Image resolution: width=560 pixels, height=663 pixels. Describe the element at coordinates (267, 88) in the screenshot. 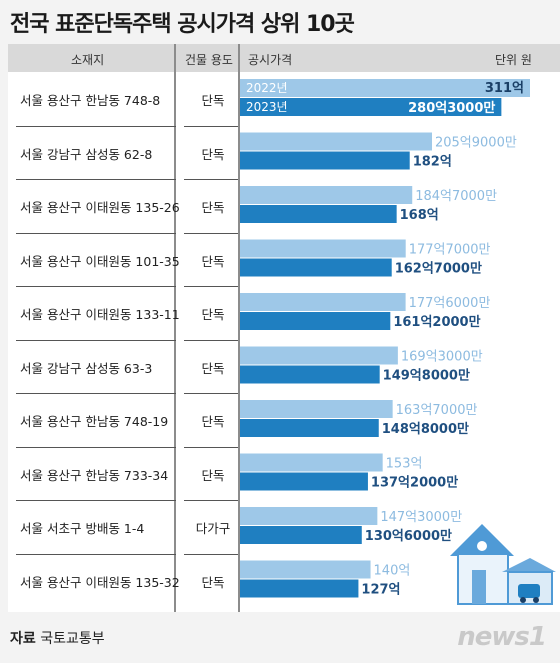

I see `legend-2022: 2022년` at that location.